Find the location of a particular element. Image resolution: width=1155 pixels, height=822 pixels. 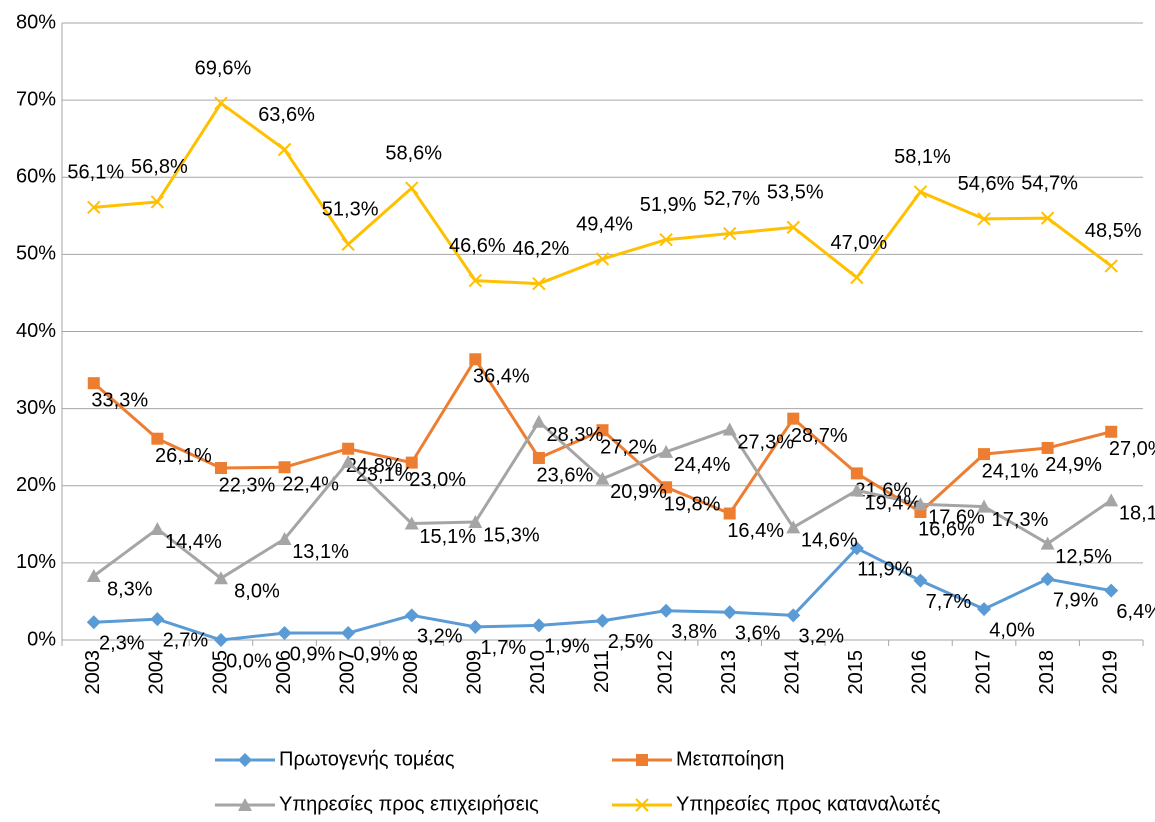

data-label: 14,6% is located at coordinates (829, 541).